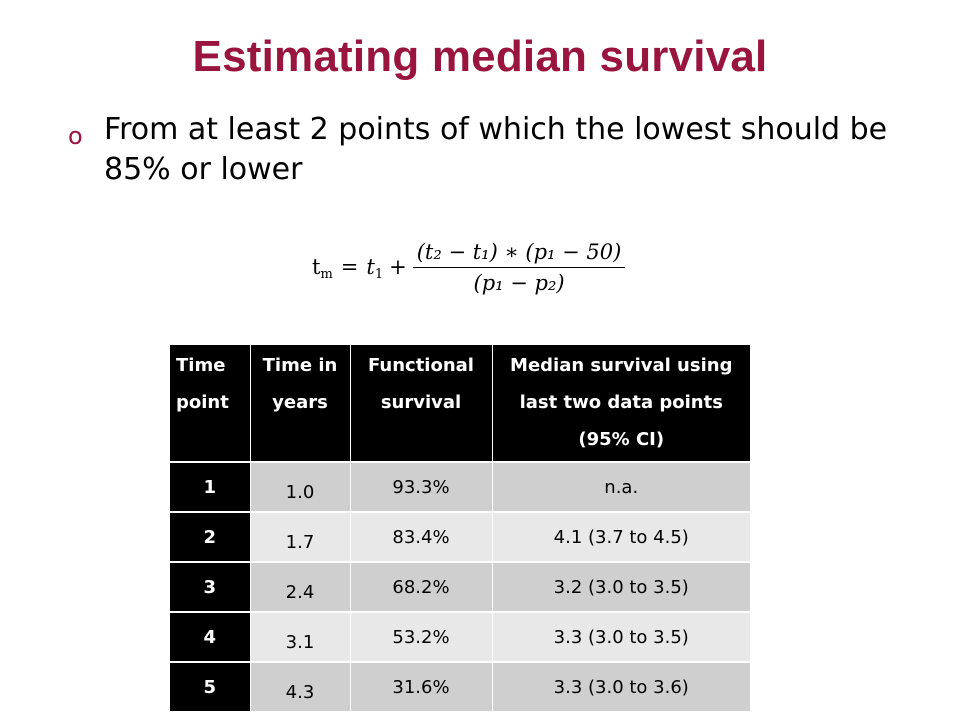  Describe the element at coordinates (210, 536) in the screenshot. I see `cell-time-point: 2` at that location.